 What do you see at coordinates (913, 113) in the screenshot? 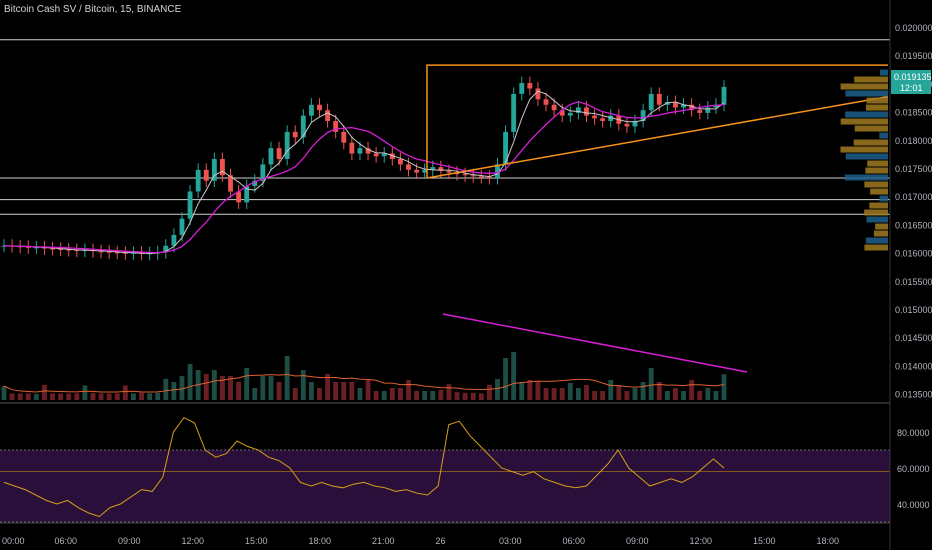
I see `price-tick-label: 0.018500` at bounding box center [913, 113].